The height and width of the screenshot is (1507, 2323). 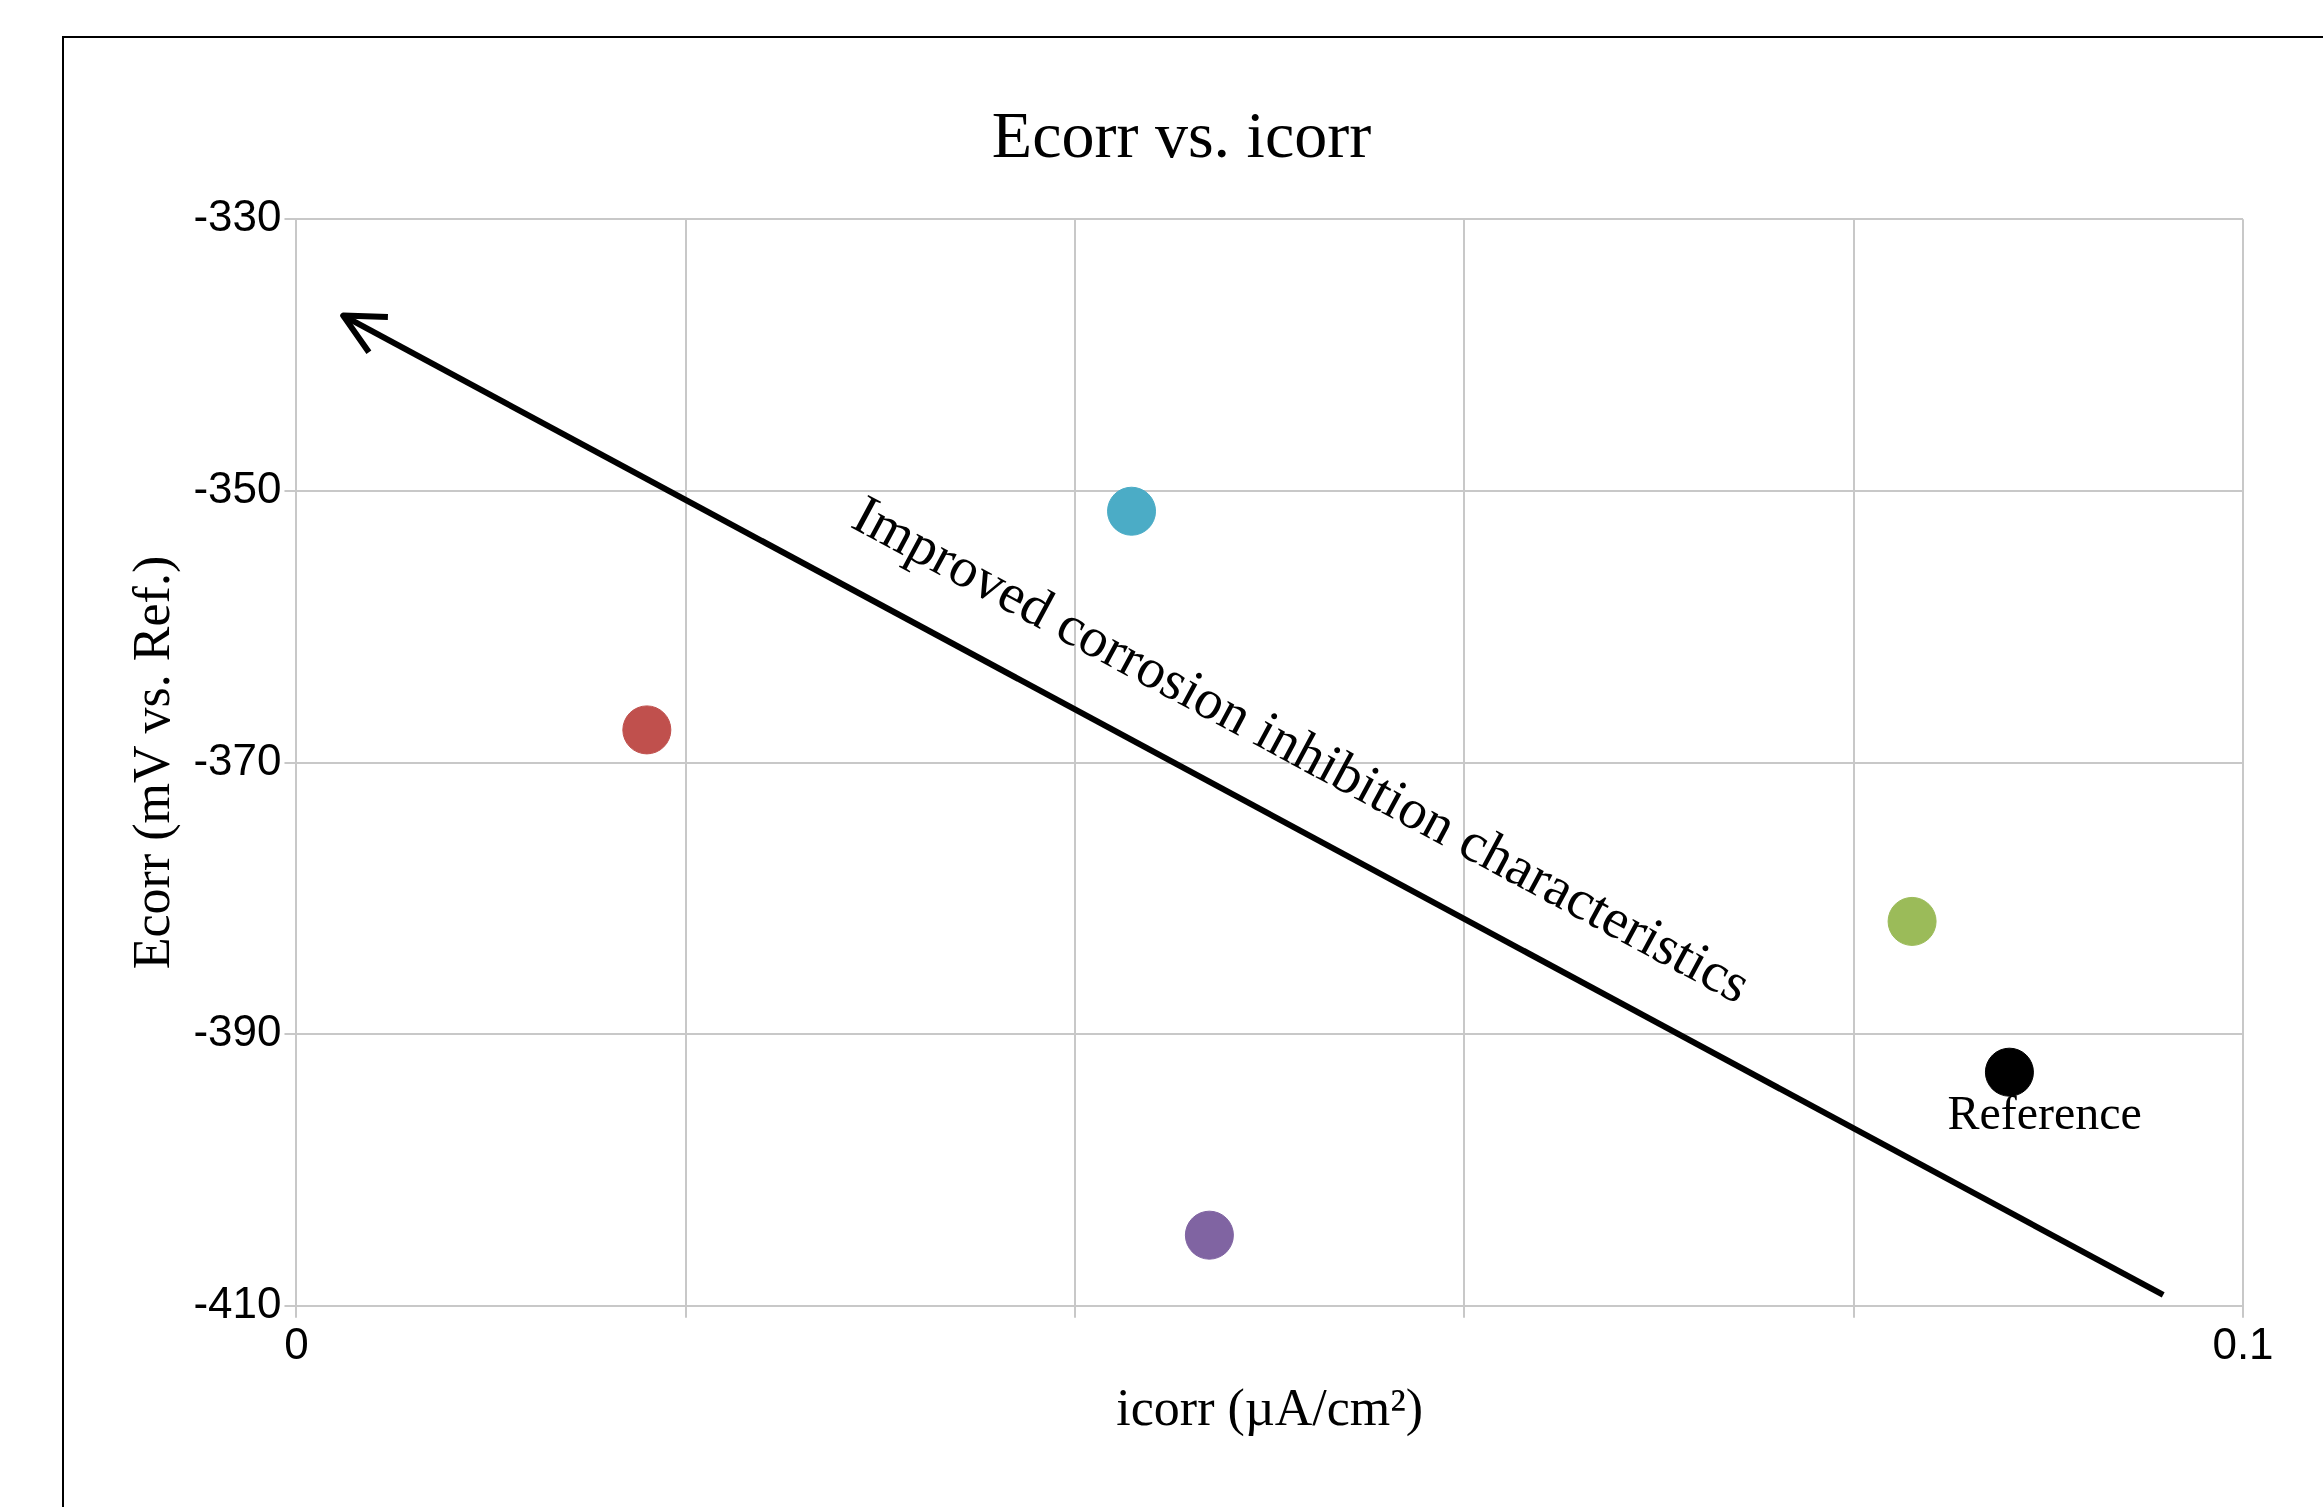 I want to click on x-axis-title: icorr (µA/cm²), so click(x=1270, y=1408).